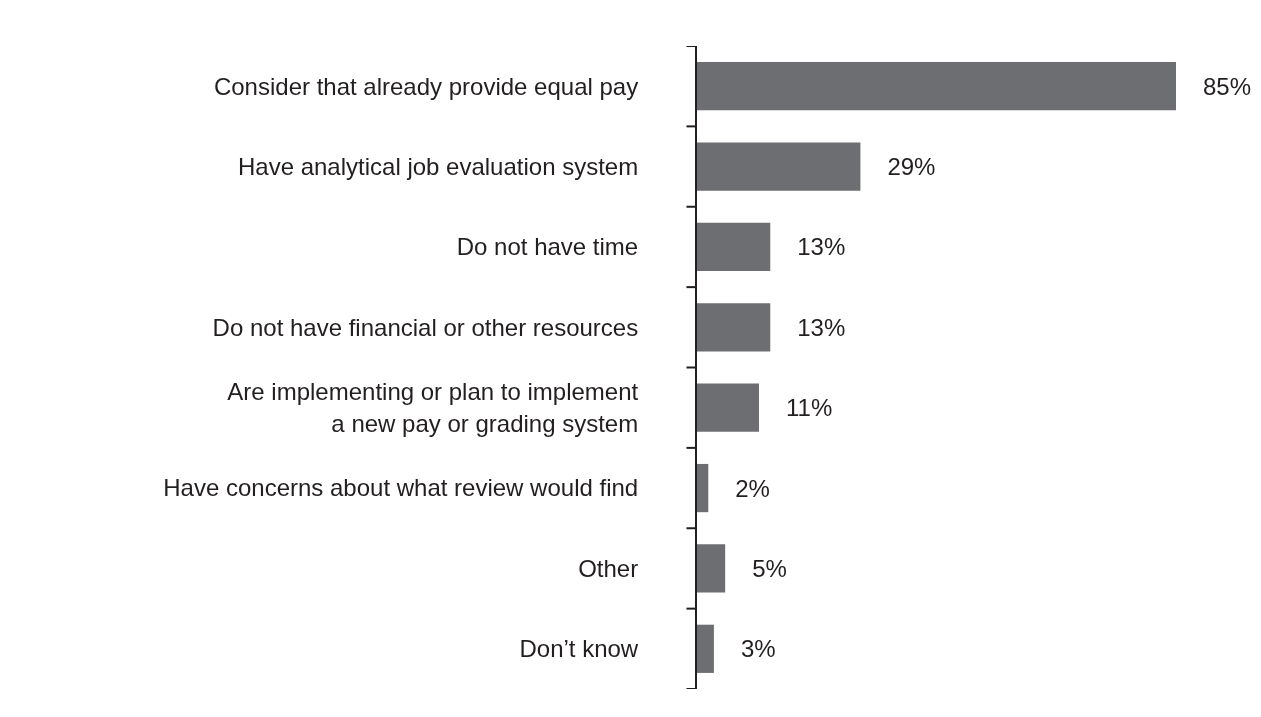 This screenshot has height=717, width=1261. I want to click on data-label: 11%, so click(797, 408).